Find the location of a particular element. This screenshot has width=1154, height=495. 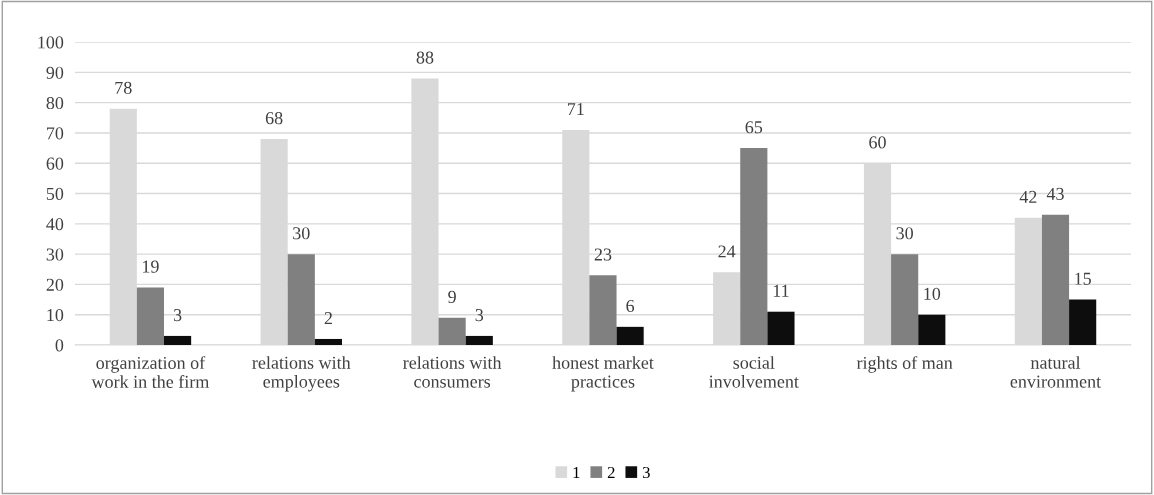

data-label: 9 is located at coordinates (452, 296).